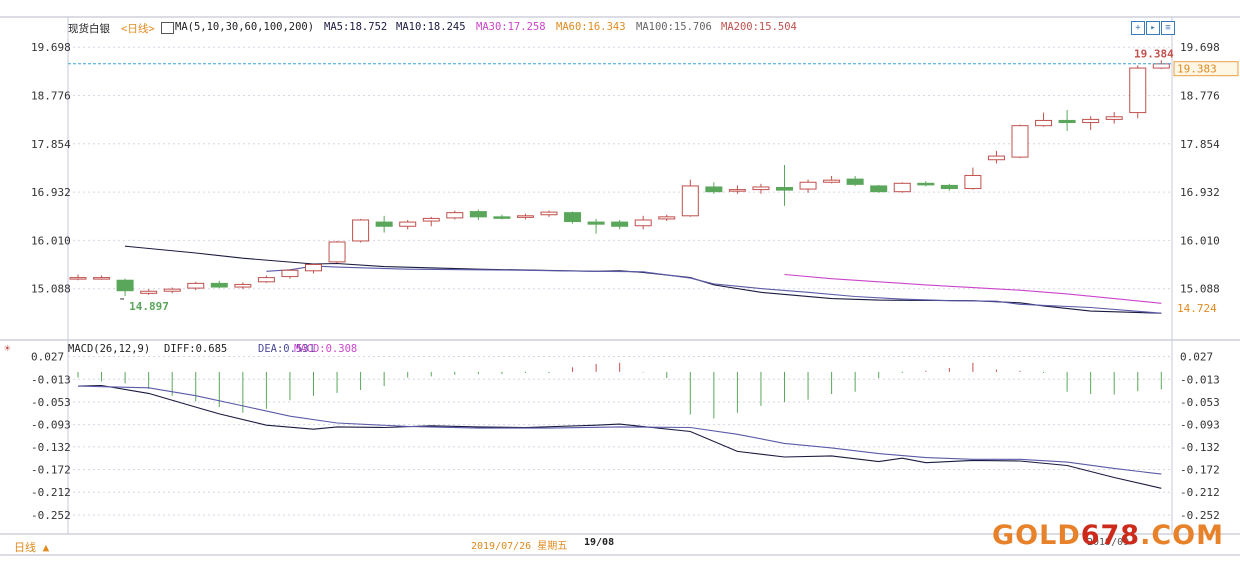 The image size is (1240, 573). What do you see at coordinates (1200, 470) in the screenshot?
I see `macd-tick-label-right: -0.172` at bounding box center [1200, 470].